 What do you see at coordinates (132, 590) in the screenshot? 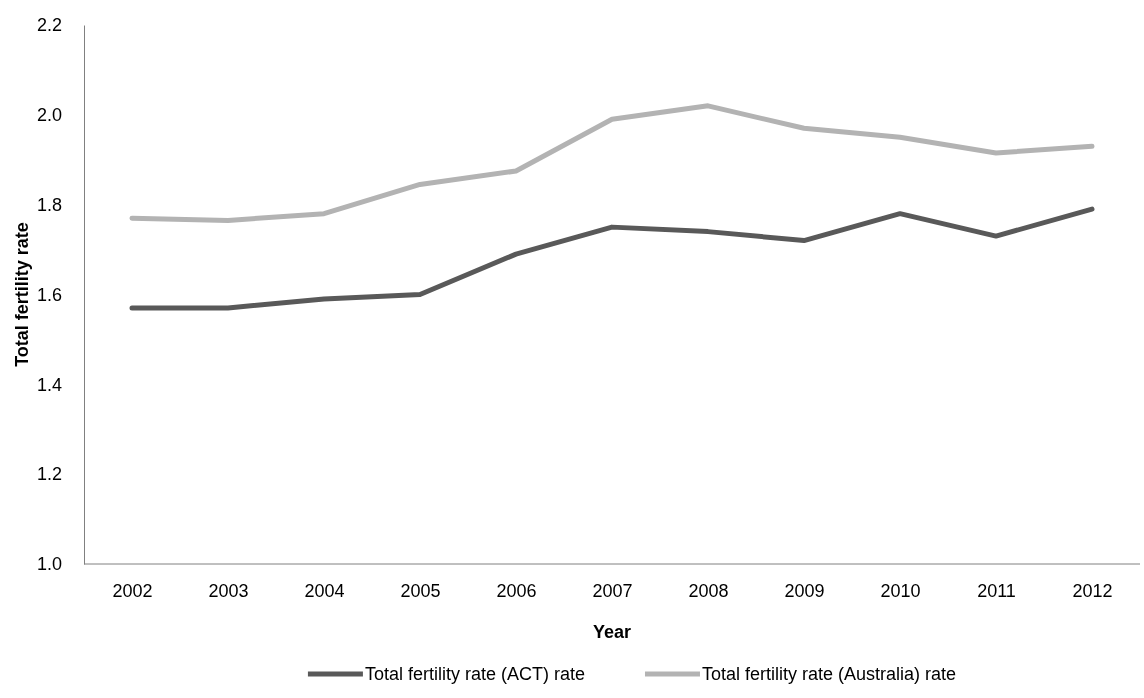
I see `x-tick-label: 2002` at bounding box center [132, 590].